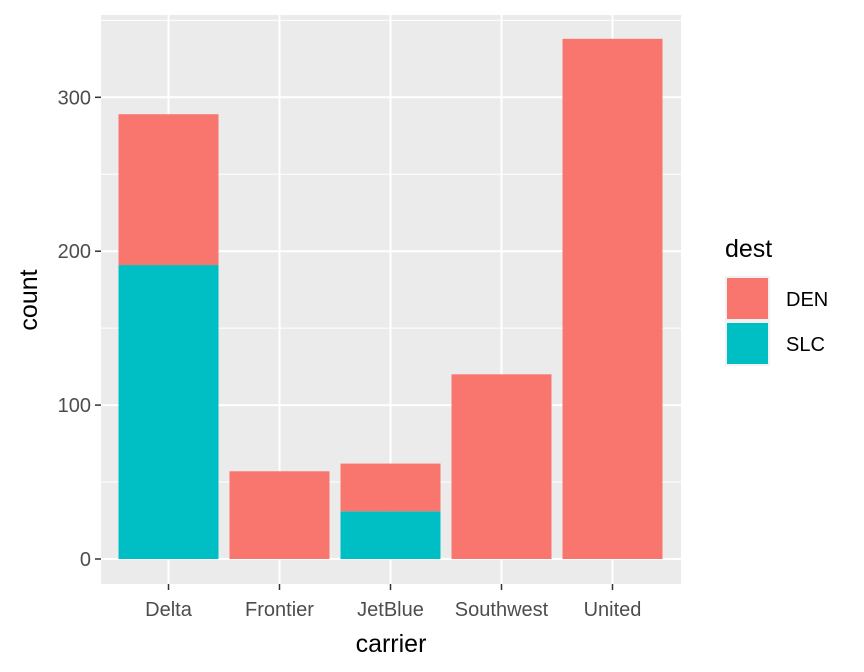 The height and width of the screenshot is (672, 864). Describe the element at coordinates (390, 610) in the screenshot. I see `x-tick-label: JetBlue` at that location.